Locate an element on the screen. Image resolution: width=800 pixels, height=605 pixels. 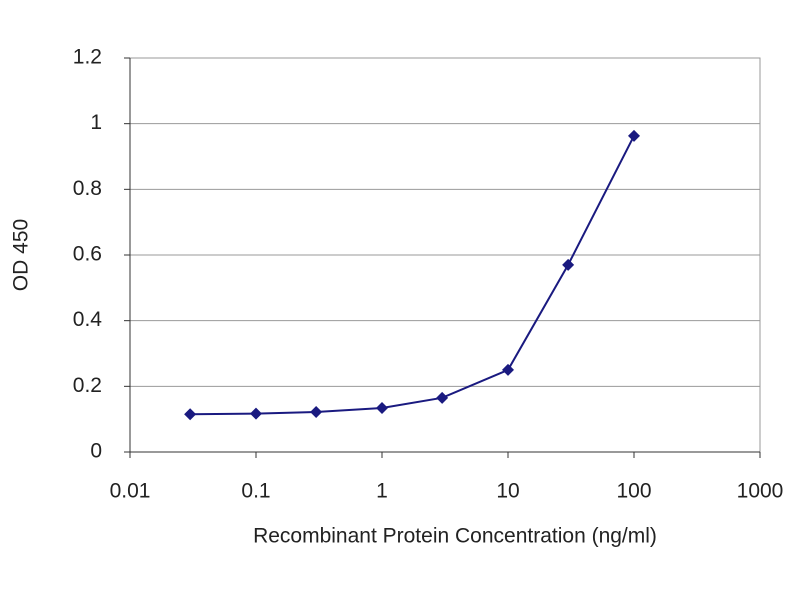
y-tick-label: 0.8 is located at coordinates (87, 188).